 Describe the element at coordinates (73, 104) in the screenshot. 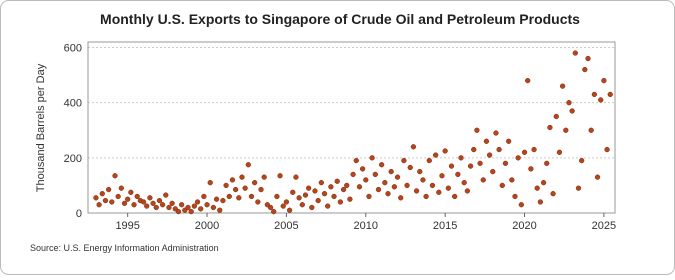

I see `y-tick-label: 400` at that location.